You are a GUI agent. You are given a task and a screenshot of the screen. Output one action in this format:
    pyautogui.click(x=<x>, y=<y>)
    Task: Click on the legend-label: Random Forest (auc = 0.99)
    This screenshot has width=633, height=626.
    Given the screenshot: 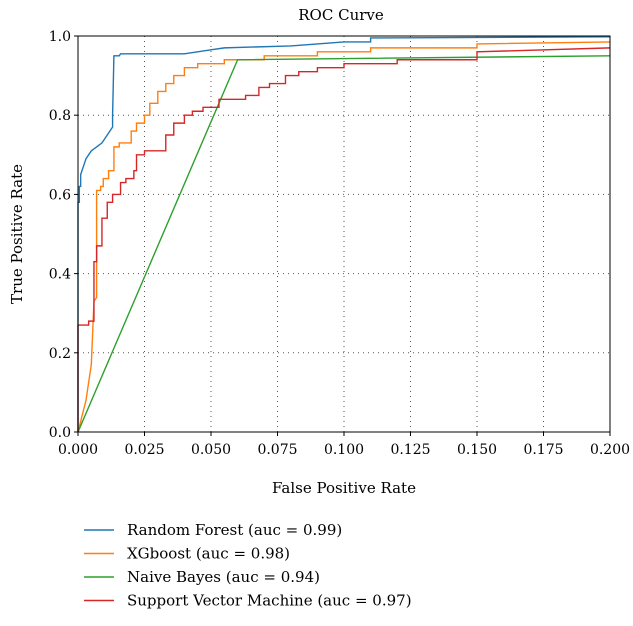 What is the action you would take?
    pyautogui.click(x=234, y=530)
    